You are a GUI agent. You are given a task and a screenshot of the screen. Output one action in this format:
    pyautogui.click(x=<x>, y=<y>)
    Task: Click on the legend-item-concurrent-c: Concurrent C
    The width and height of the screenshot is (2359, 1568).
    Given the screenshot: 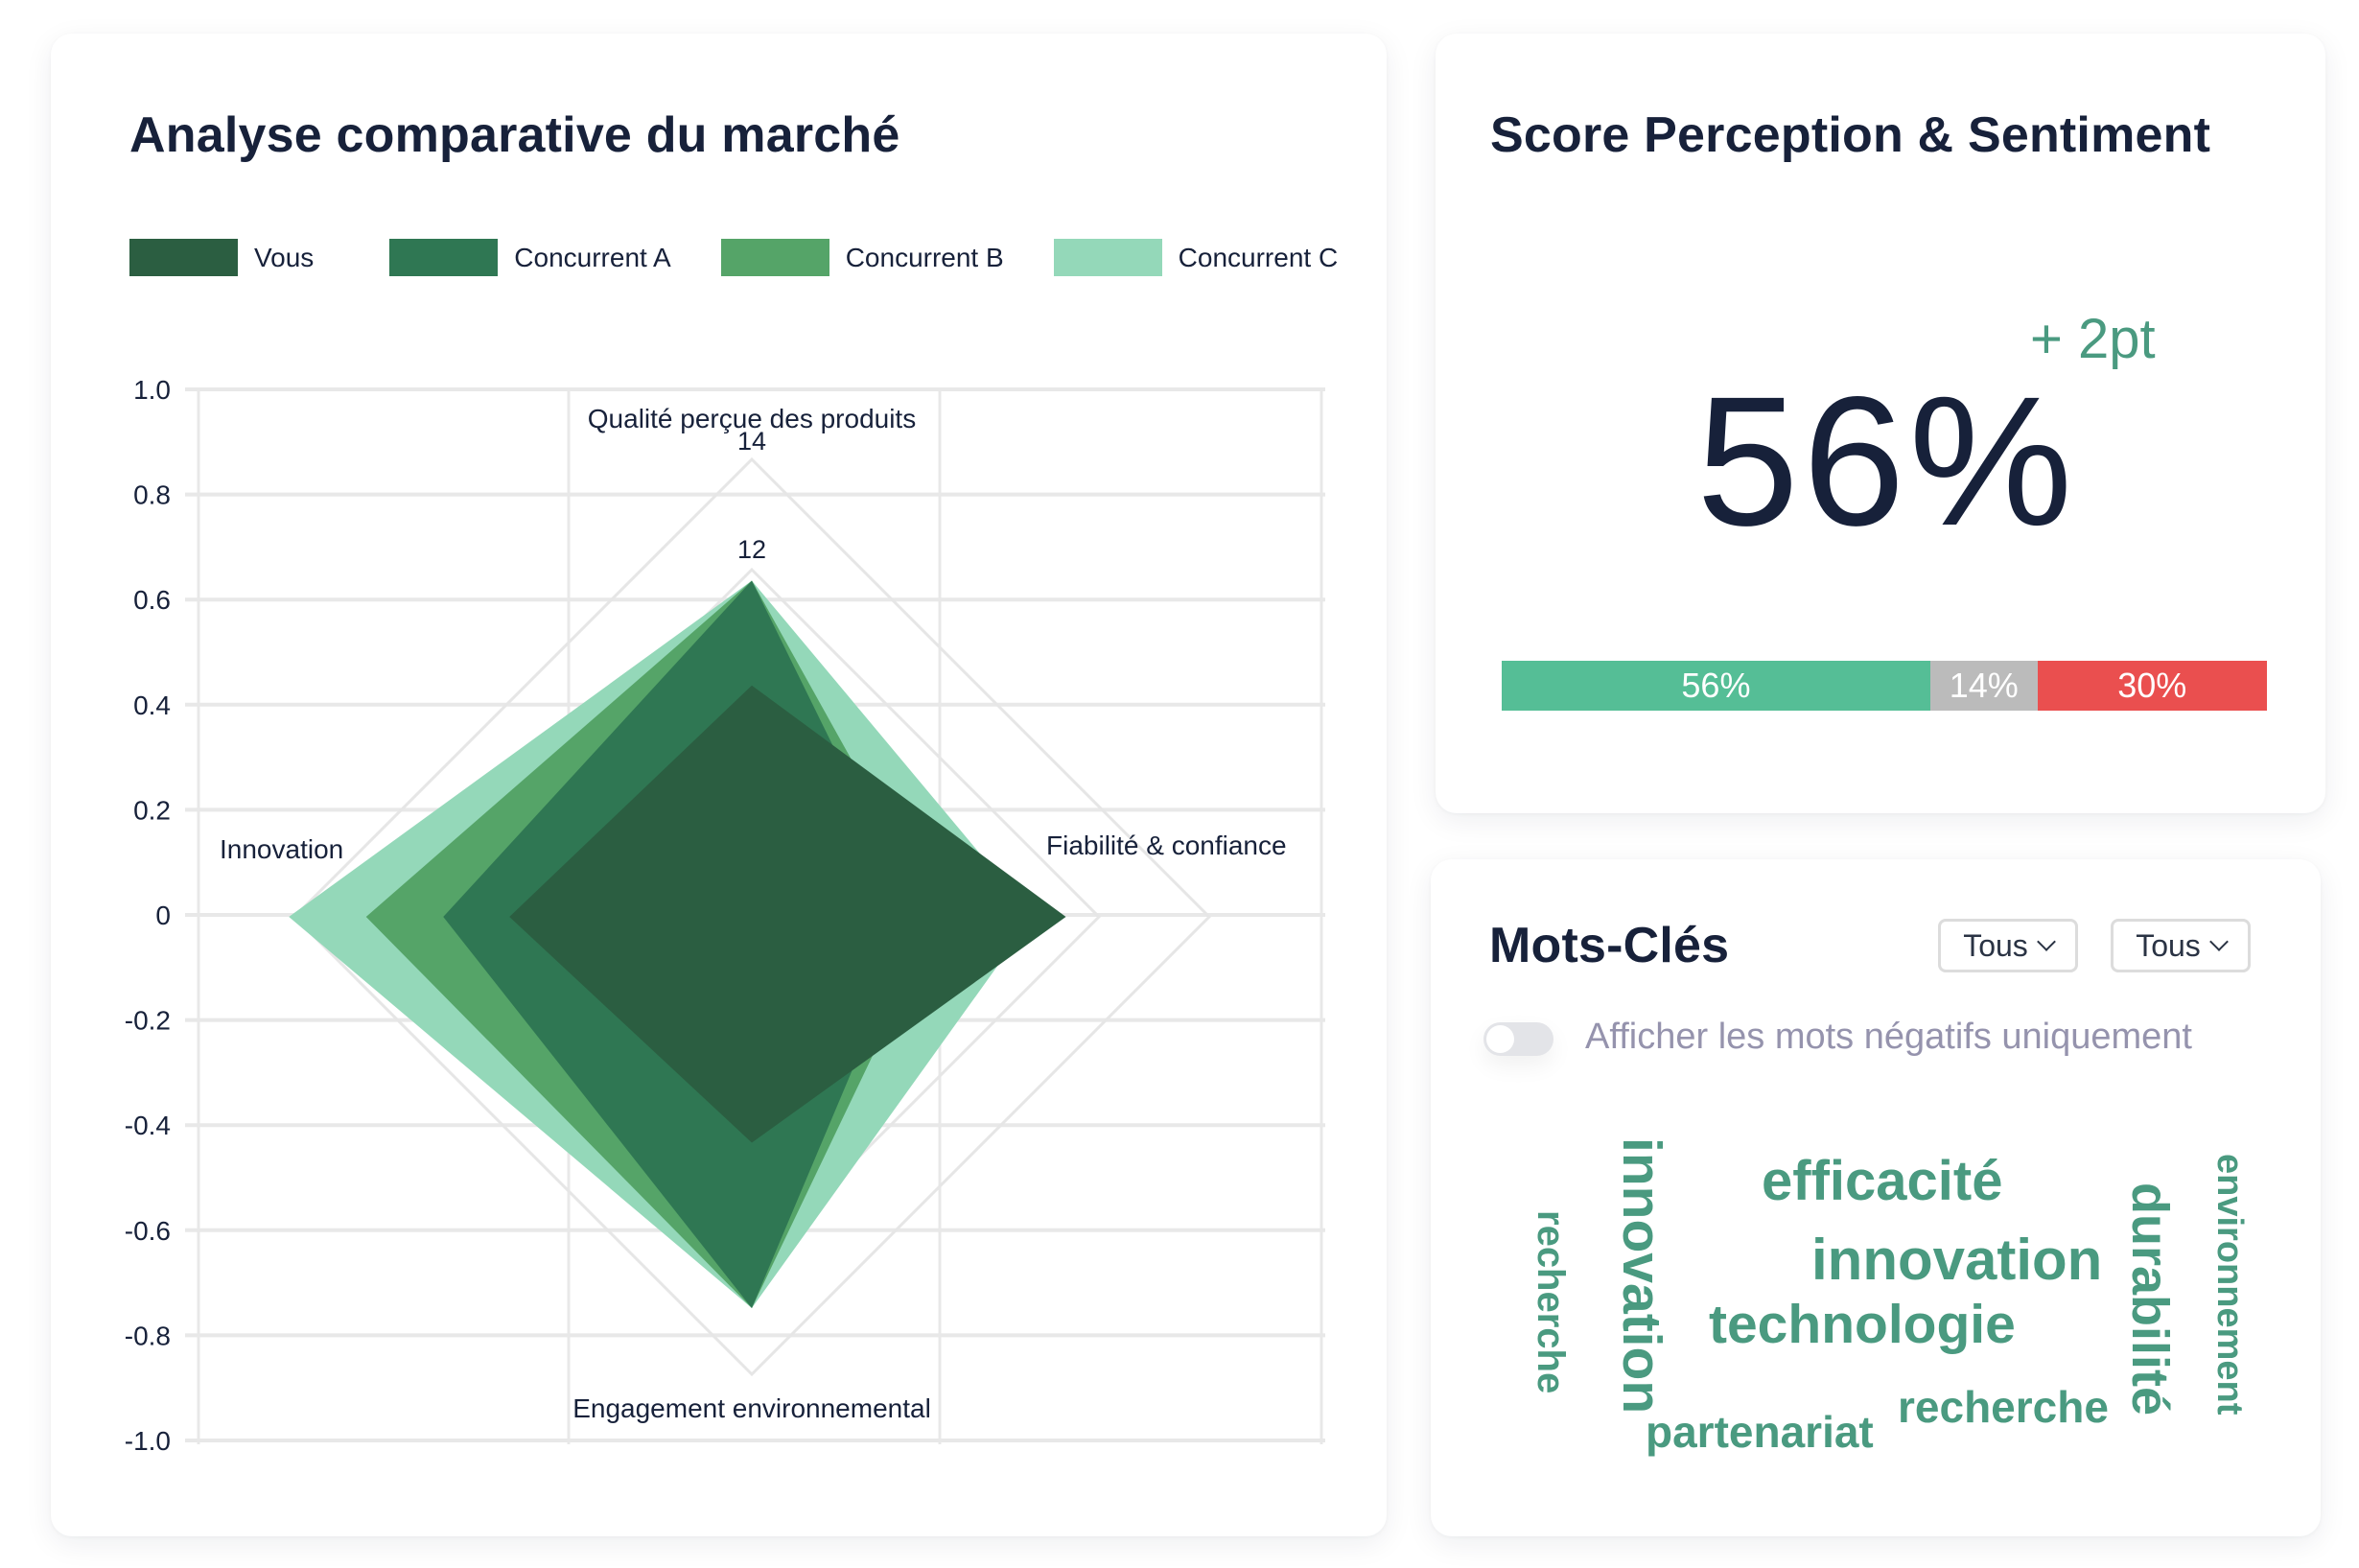 What is the action you would take?
    pyautogui.click(x=1196, y=258)
    